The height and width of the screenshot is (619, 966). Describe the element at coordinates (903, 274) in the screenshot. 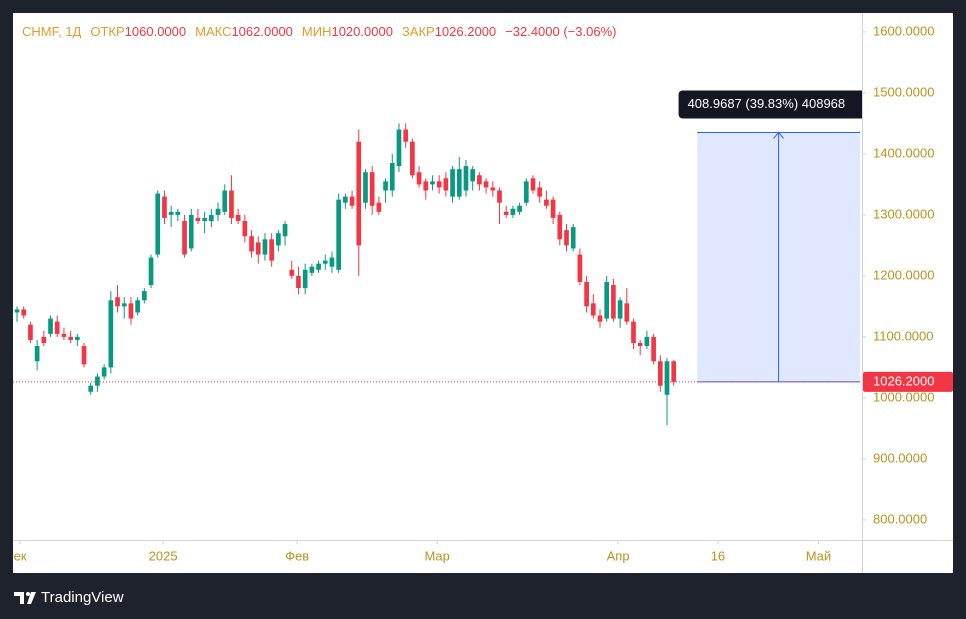

I see `y-tick-label: 1200.0000` at that location.